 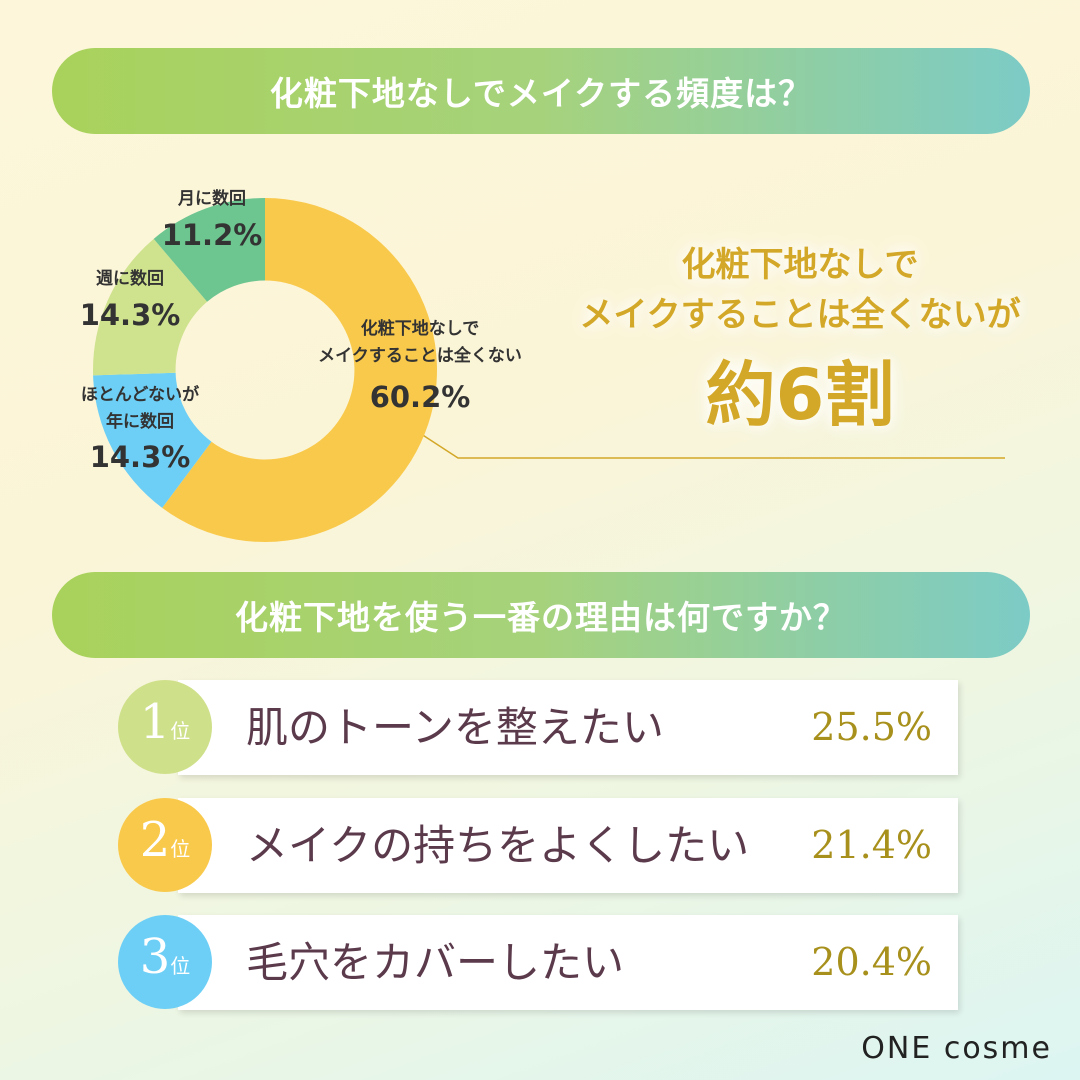 I want to click on value-label: 11.2%, so click(x=212, y=235).